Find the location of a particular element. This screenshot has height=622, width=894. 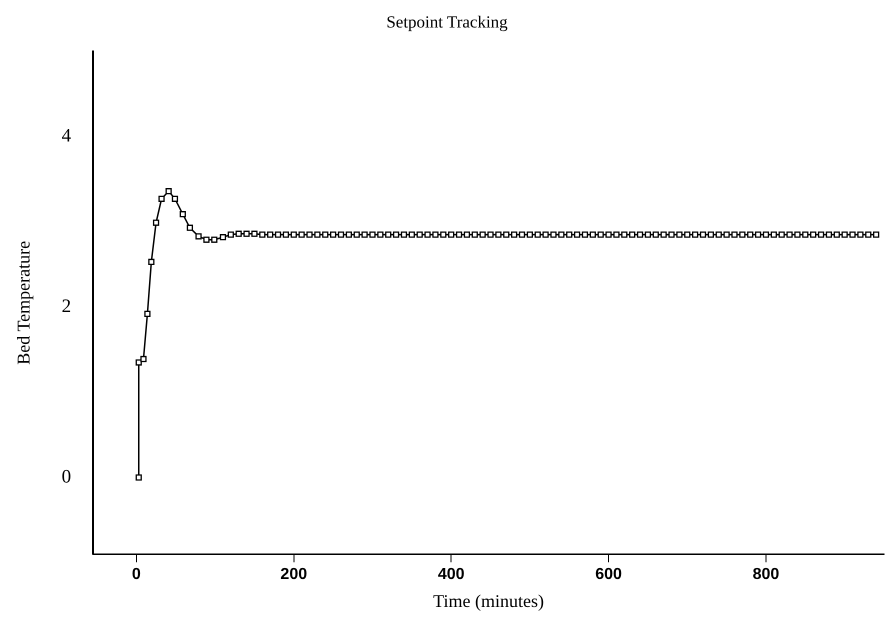

chart-title: Setpoint Tracking is located at coordinates (447, 22).